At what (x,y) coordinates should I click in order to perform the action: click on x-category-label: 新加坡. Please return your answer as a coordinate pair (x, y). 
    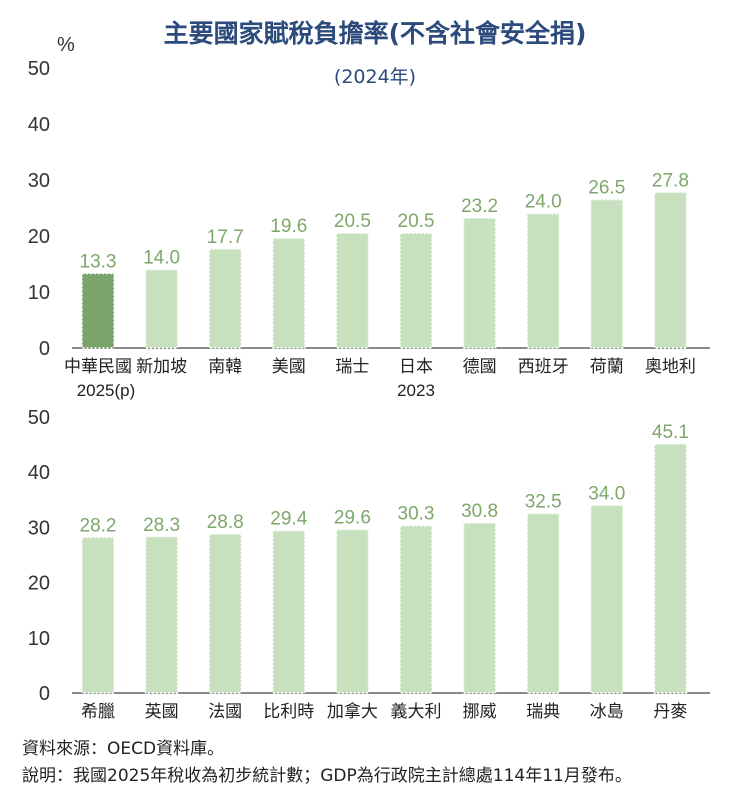
    Looking at the image, I should click on (161, 367).